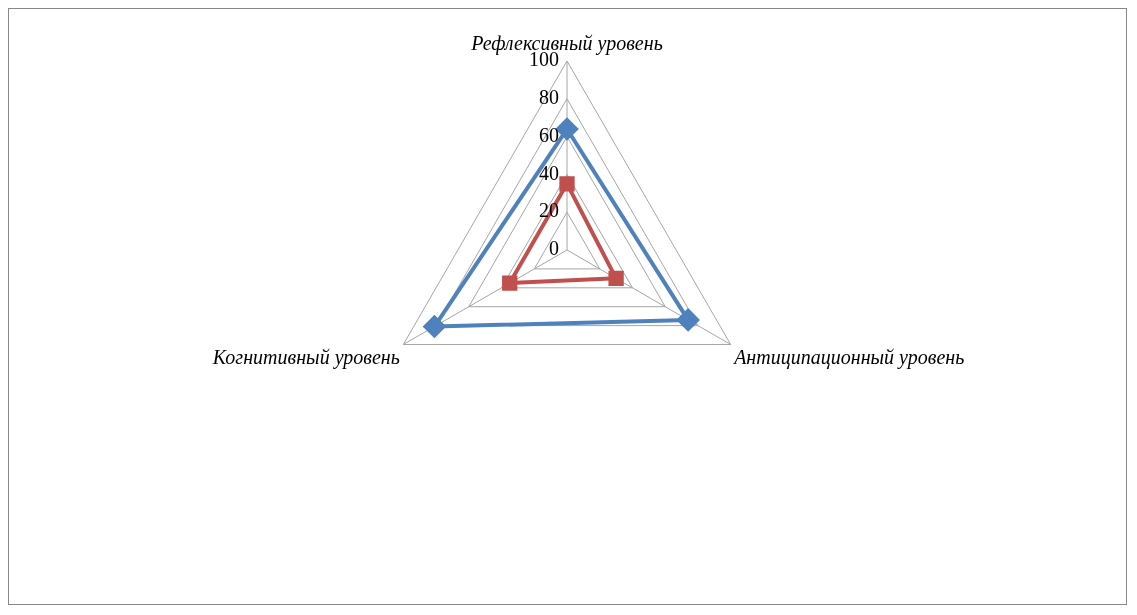  I want to click on spoke-label: Когнитивный уровень, so click(305, 357).